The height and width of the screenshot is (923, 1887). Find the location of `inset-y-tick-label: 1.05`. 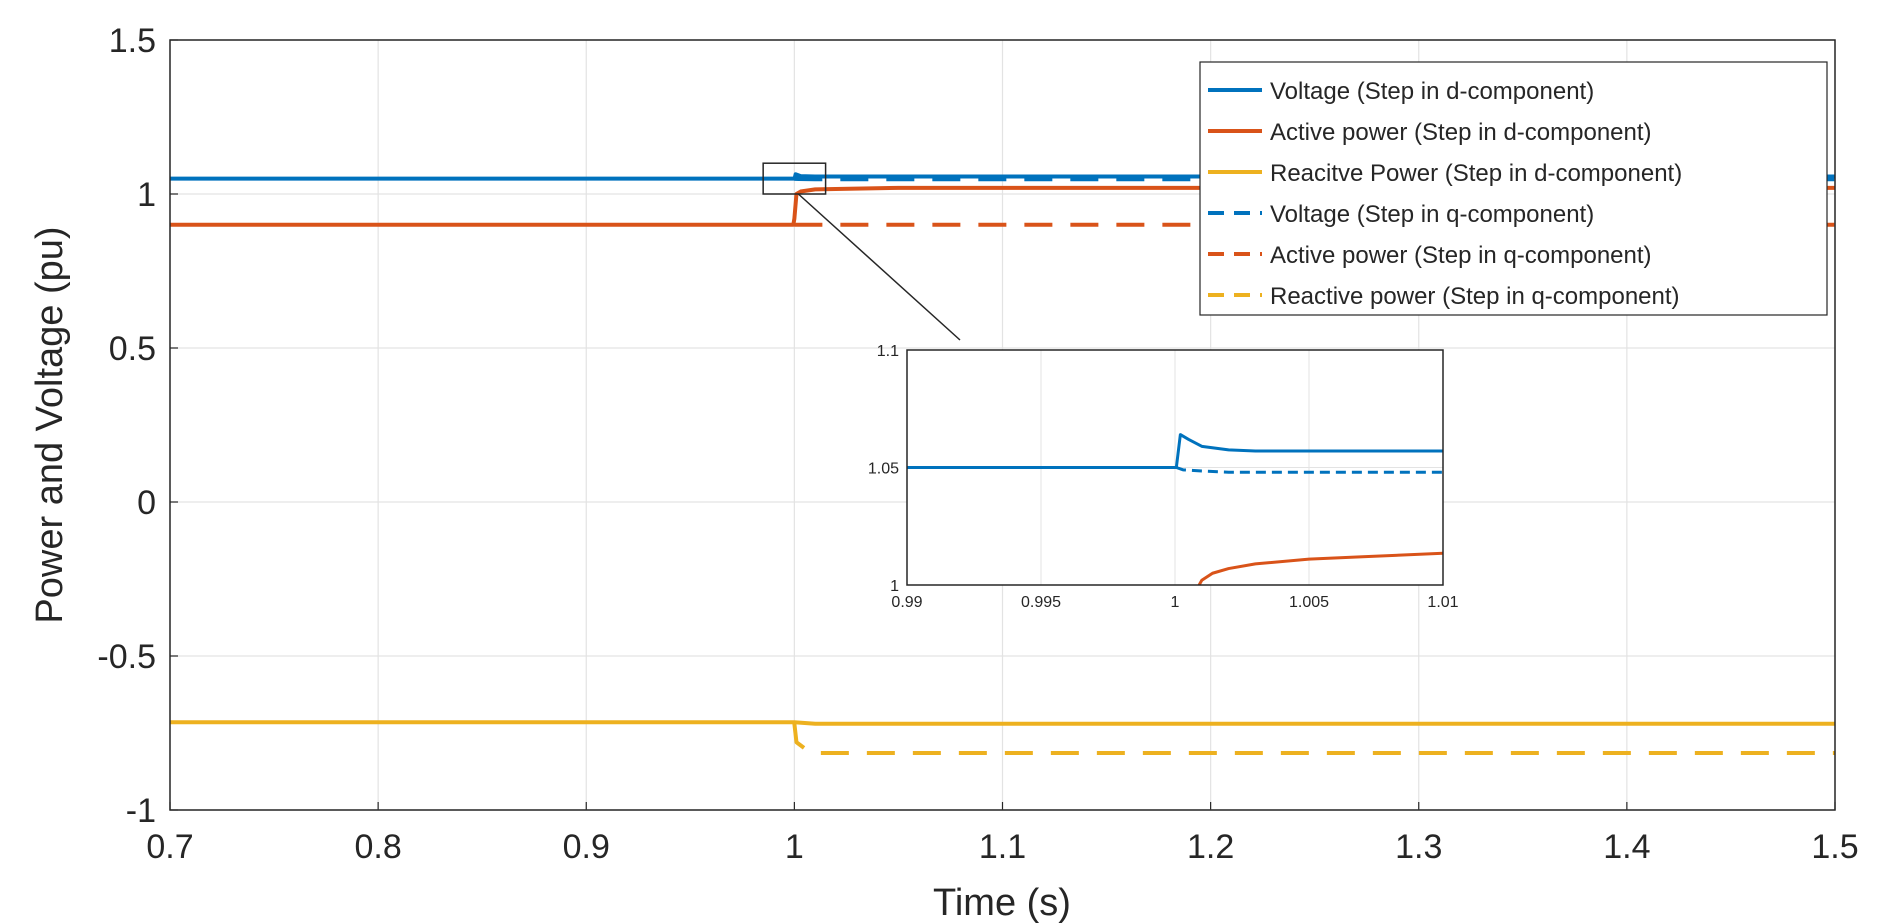

inset-y-tick-label: 1.05 is located at coordinates (883, 469).